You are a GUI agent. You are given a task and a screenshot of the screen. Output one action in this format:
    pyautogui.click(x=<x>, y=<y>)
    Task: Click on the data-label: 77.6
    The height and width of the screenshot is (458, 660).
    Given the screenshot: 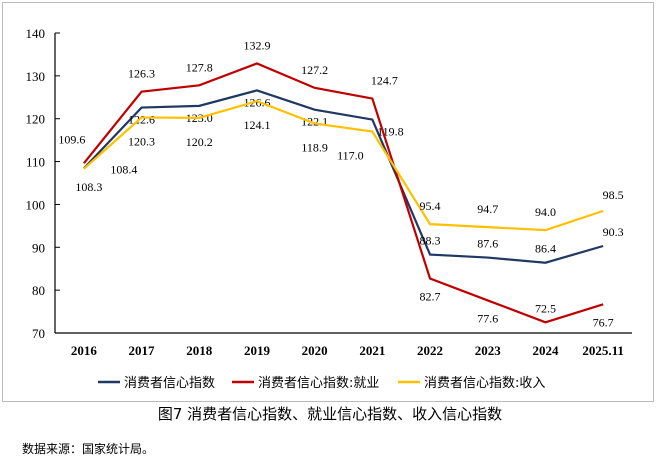 What is the action you would take?
    pyautogui.click(x=487, y=318)
    